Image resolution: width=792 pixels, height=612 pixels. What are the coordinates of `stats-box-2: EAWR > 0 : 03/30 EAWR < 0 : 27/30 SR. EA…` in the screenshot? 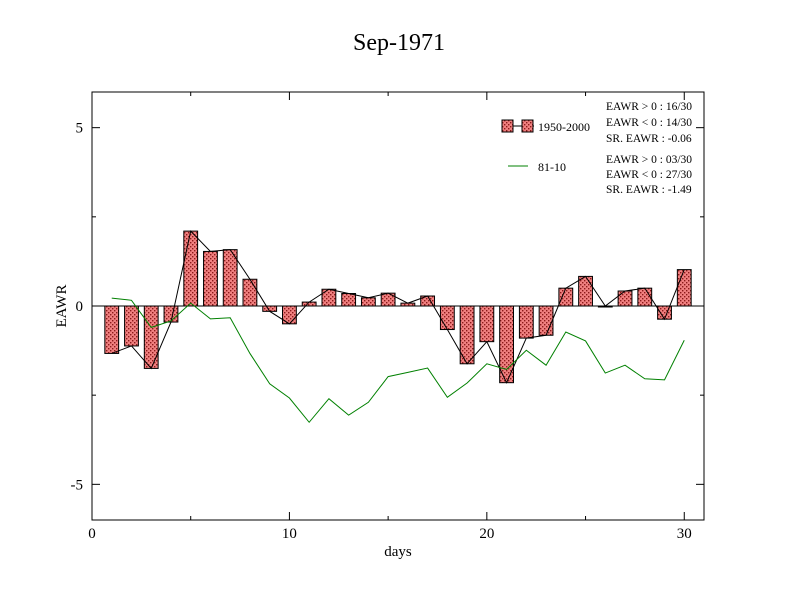 It's located at (649, 175).